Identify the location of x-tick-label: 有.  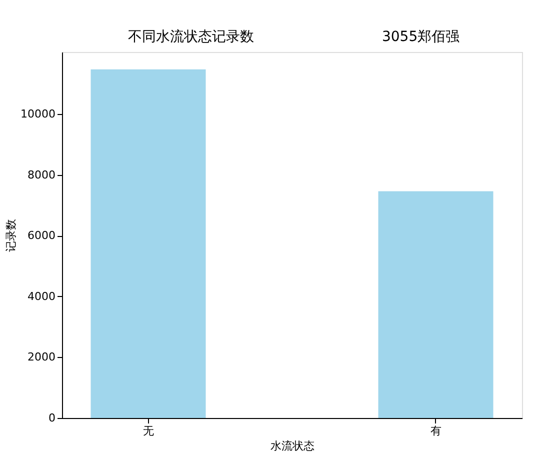
(436, 431).